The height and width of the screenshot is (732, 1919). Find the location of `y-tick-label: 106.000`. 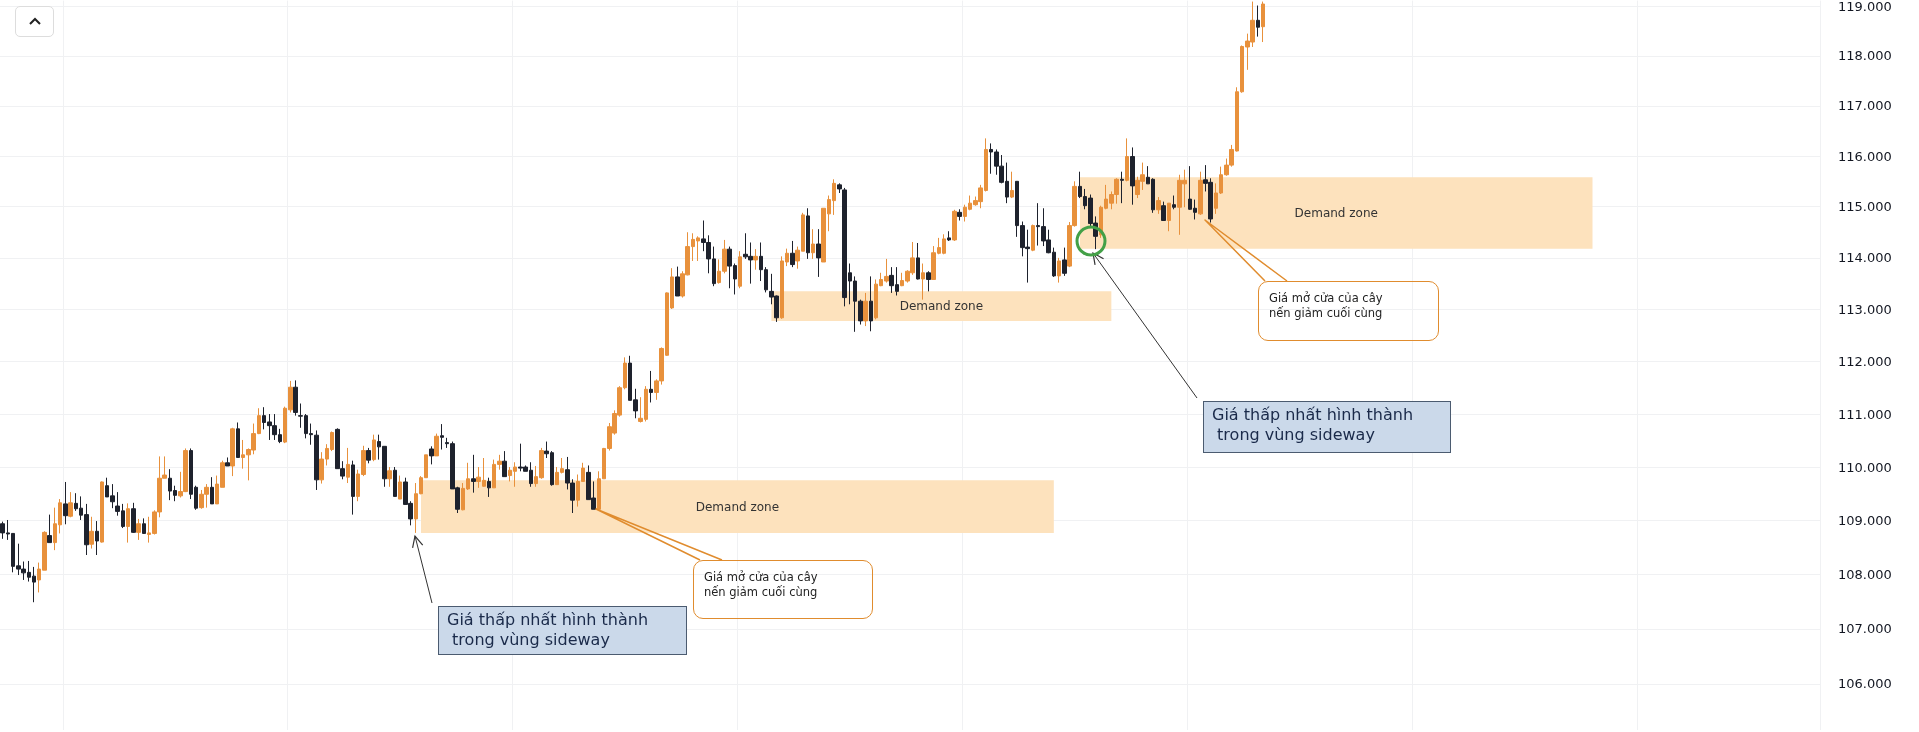

y-tick-label: 106.000 is located at coordinates (1865, 684).